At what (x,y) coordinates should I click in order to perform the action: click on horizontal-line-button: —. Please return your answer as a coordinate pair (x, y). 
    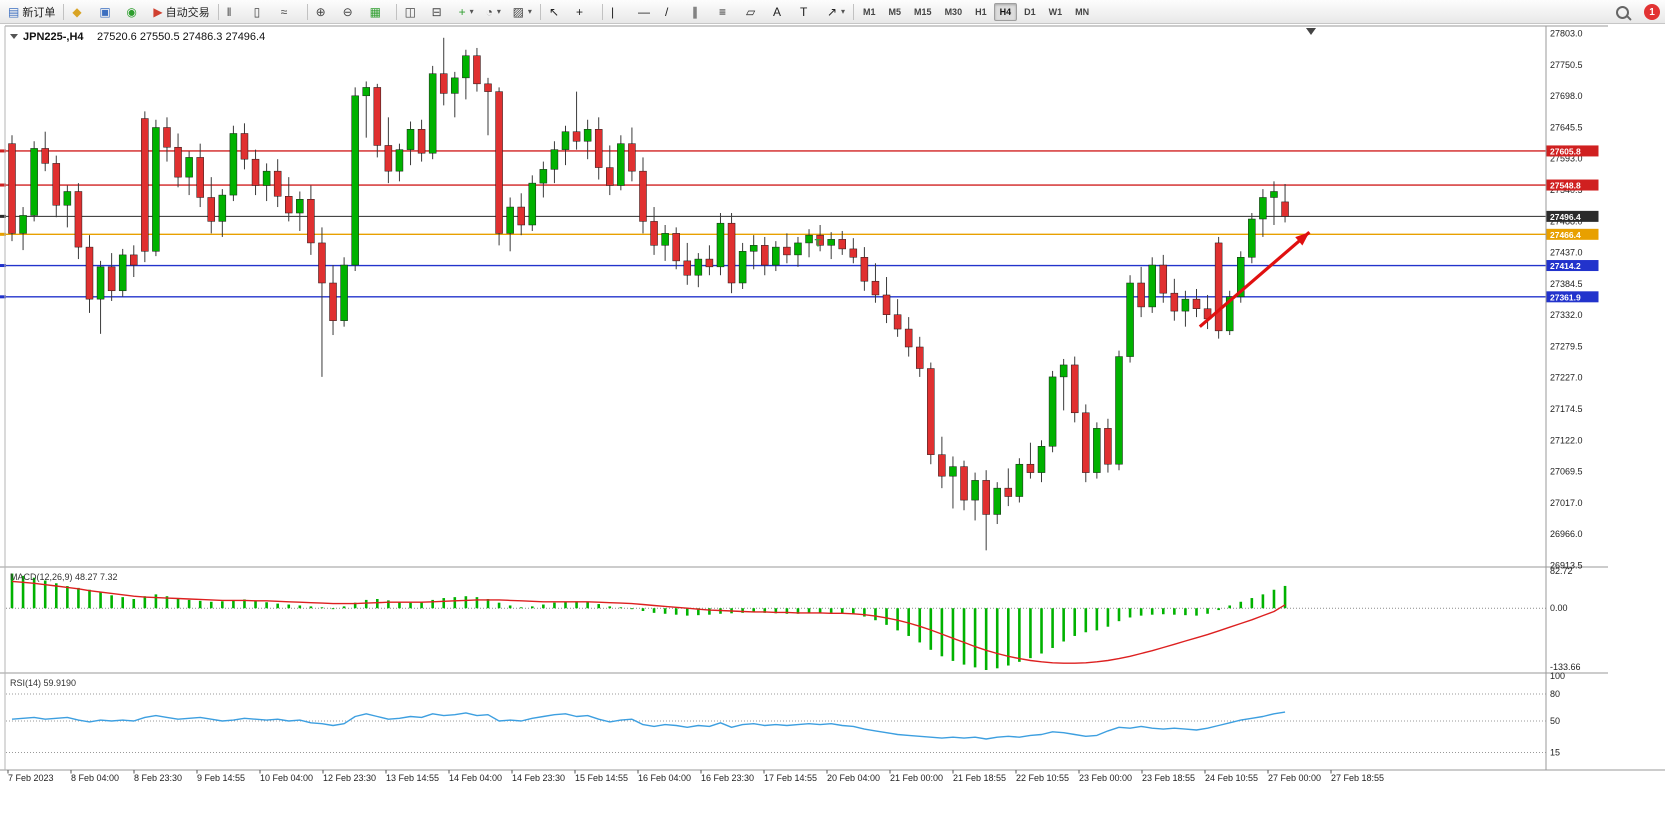
    Looking at the image, I should click on (647, 12).